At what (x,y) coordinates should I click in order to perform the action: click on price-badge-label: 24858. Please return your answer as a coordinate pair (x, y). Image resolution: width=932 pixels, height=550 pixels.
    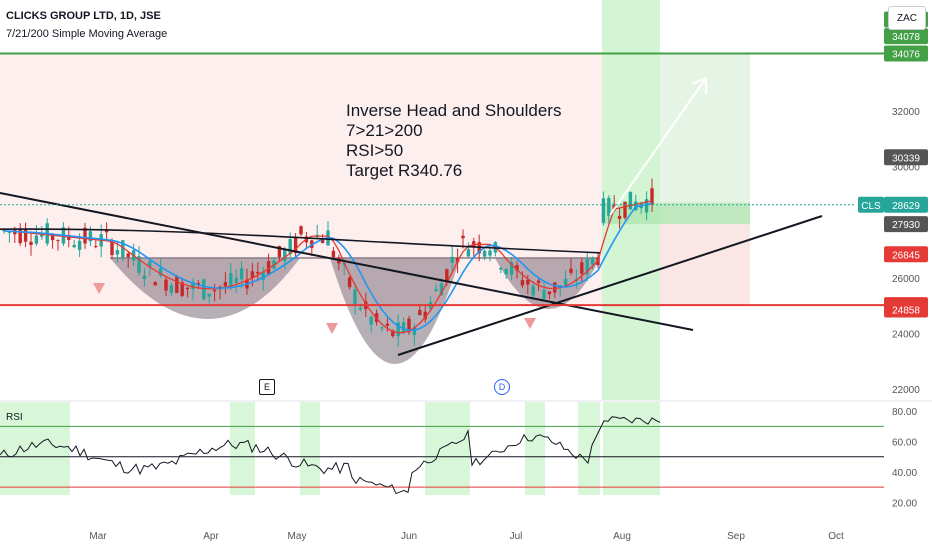
    Looking at the image, I should click on (906, 311).